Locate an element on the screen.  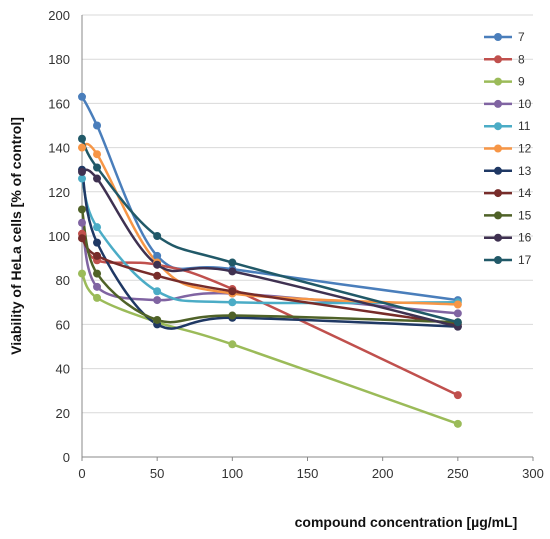
legend-label: 15 is located at coordinates (525, 215).